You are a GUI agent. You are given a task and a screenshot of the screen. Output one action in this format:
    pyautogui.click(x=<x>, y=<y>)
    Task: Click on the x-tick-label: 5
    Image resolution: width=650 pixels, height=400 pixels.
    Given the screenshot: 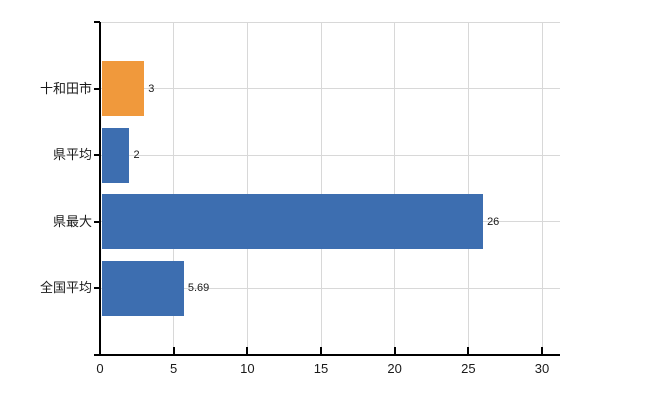 What is the action you would take?
    pyautogui.click(x=174, y=368)
    